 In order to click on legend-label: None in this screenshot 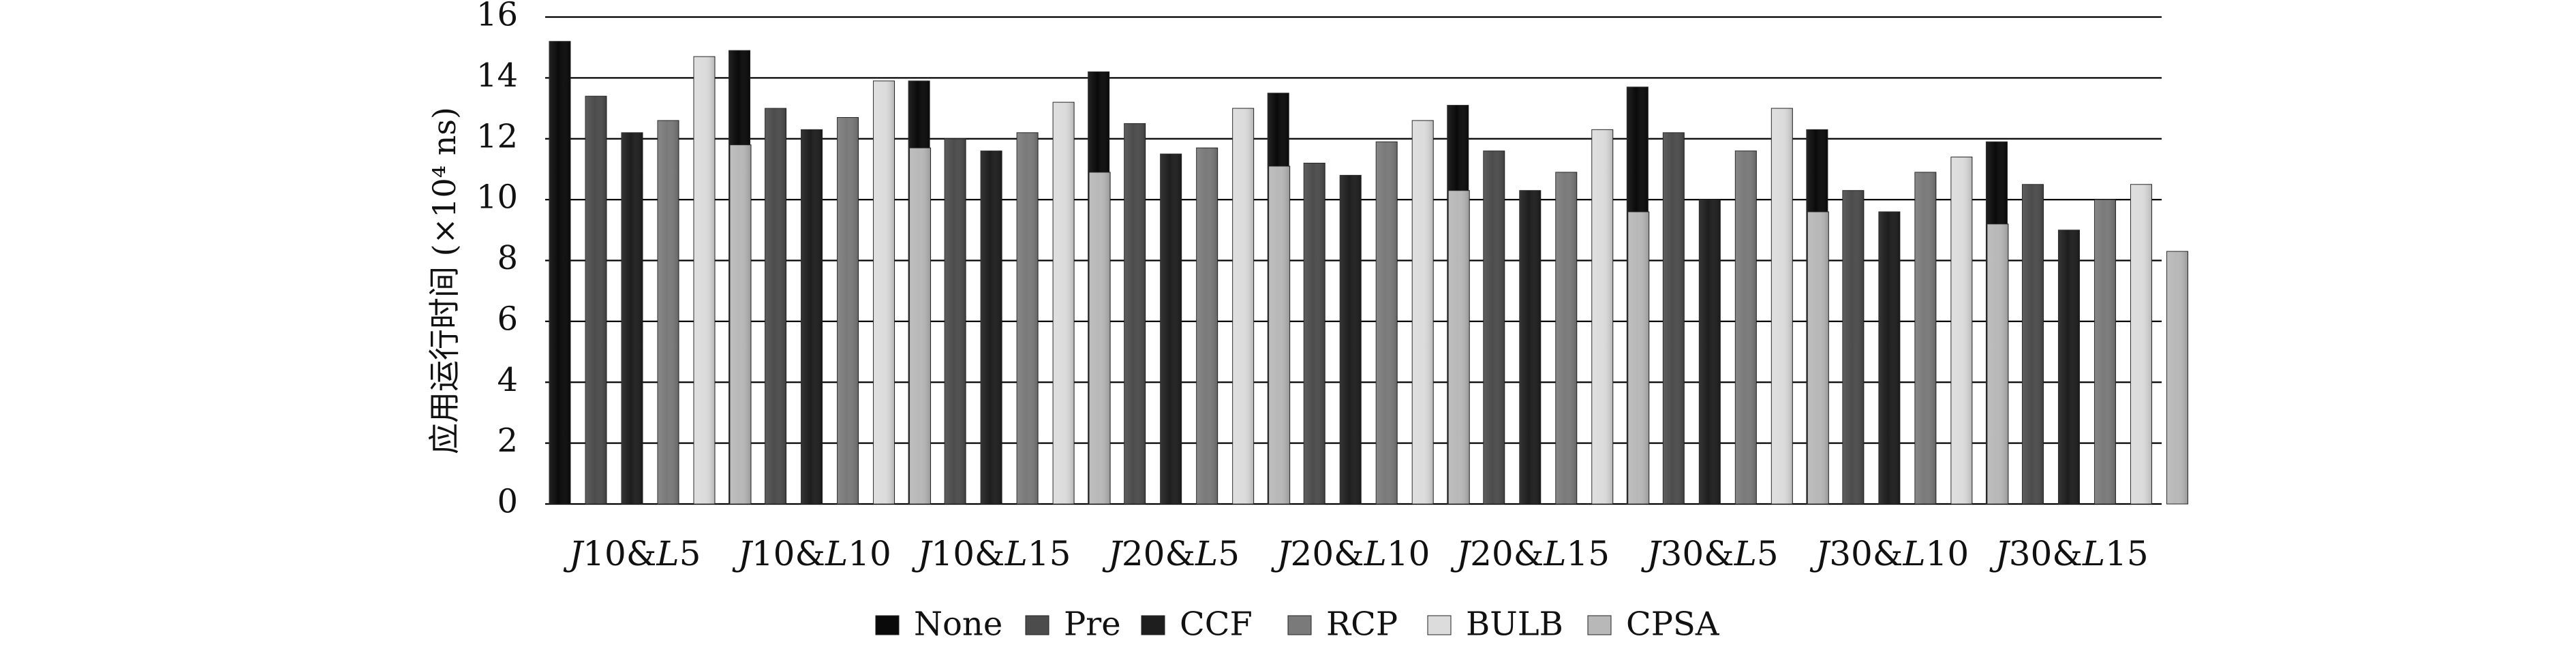, I will do `click(958, 624)`.